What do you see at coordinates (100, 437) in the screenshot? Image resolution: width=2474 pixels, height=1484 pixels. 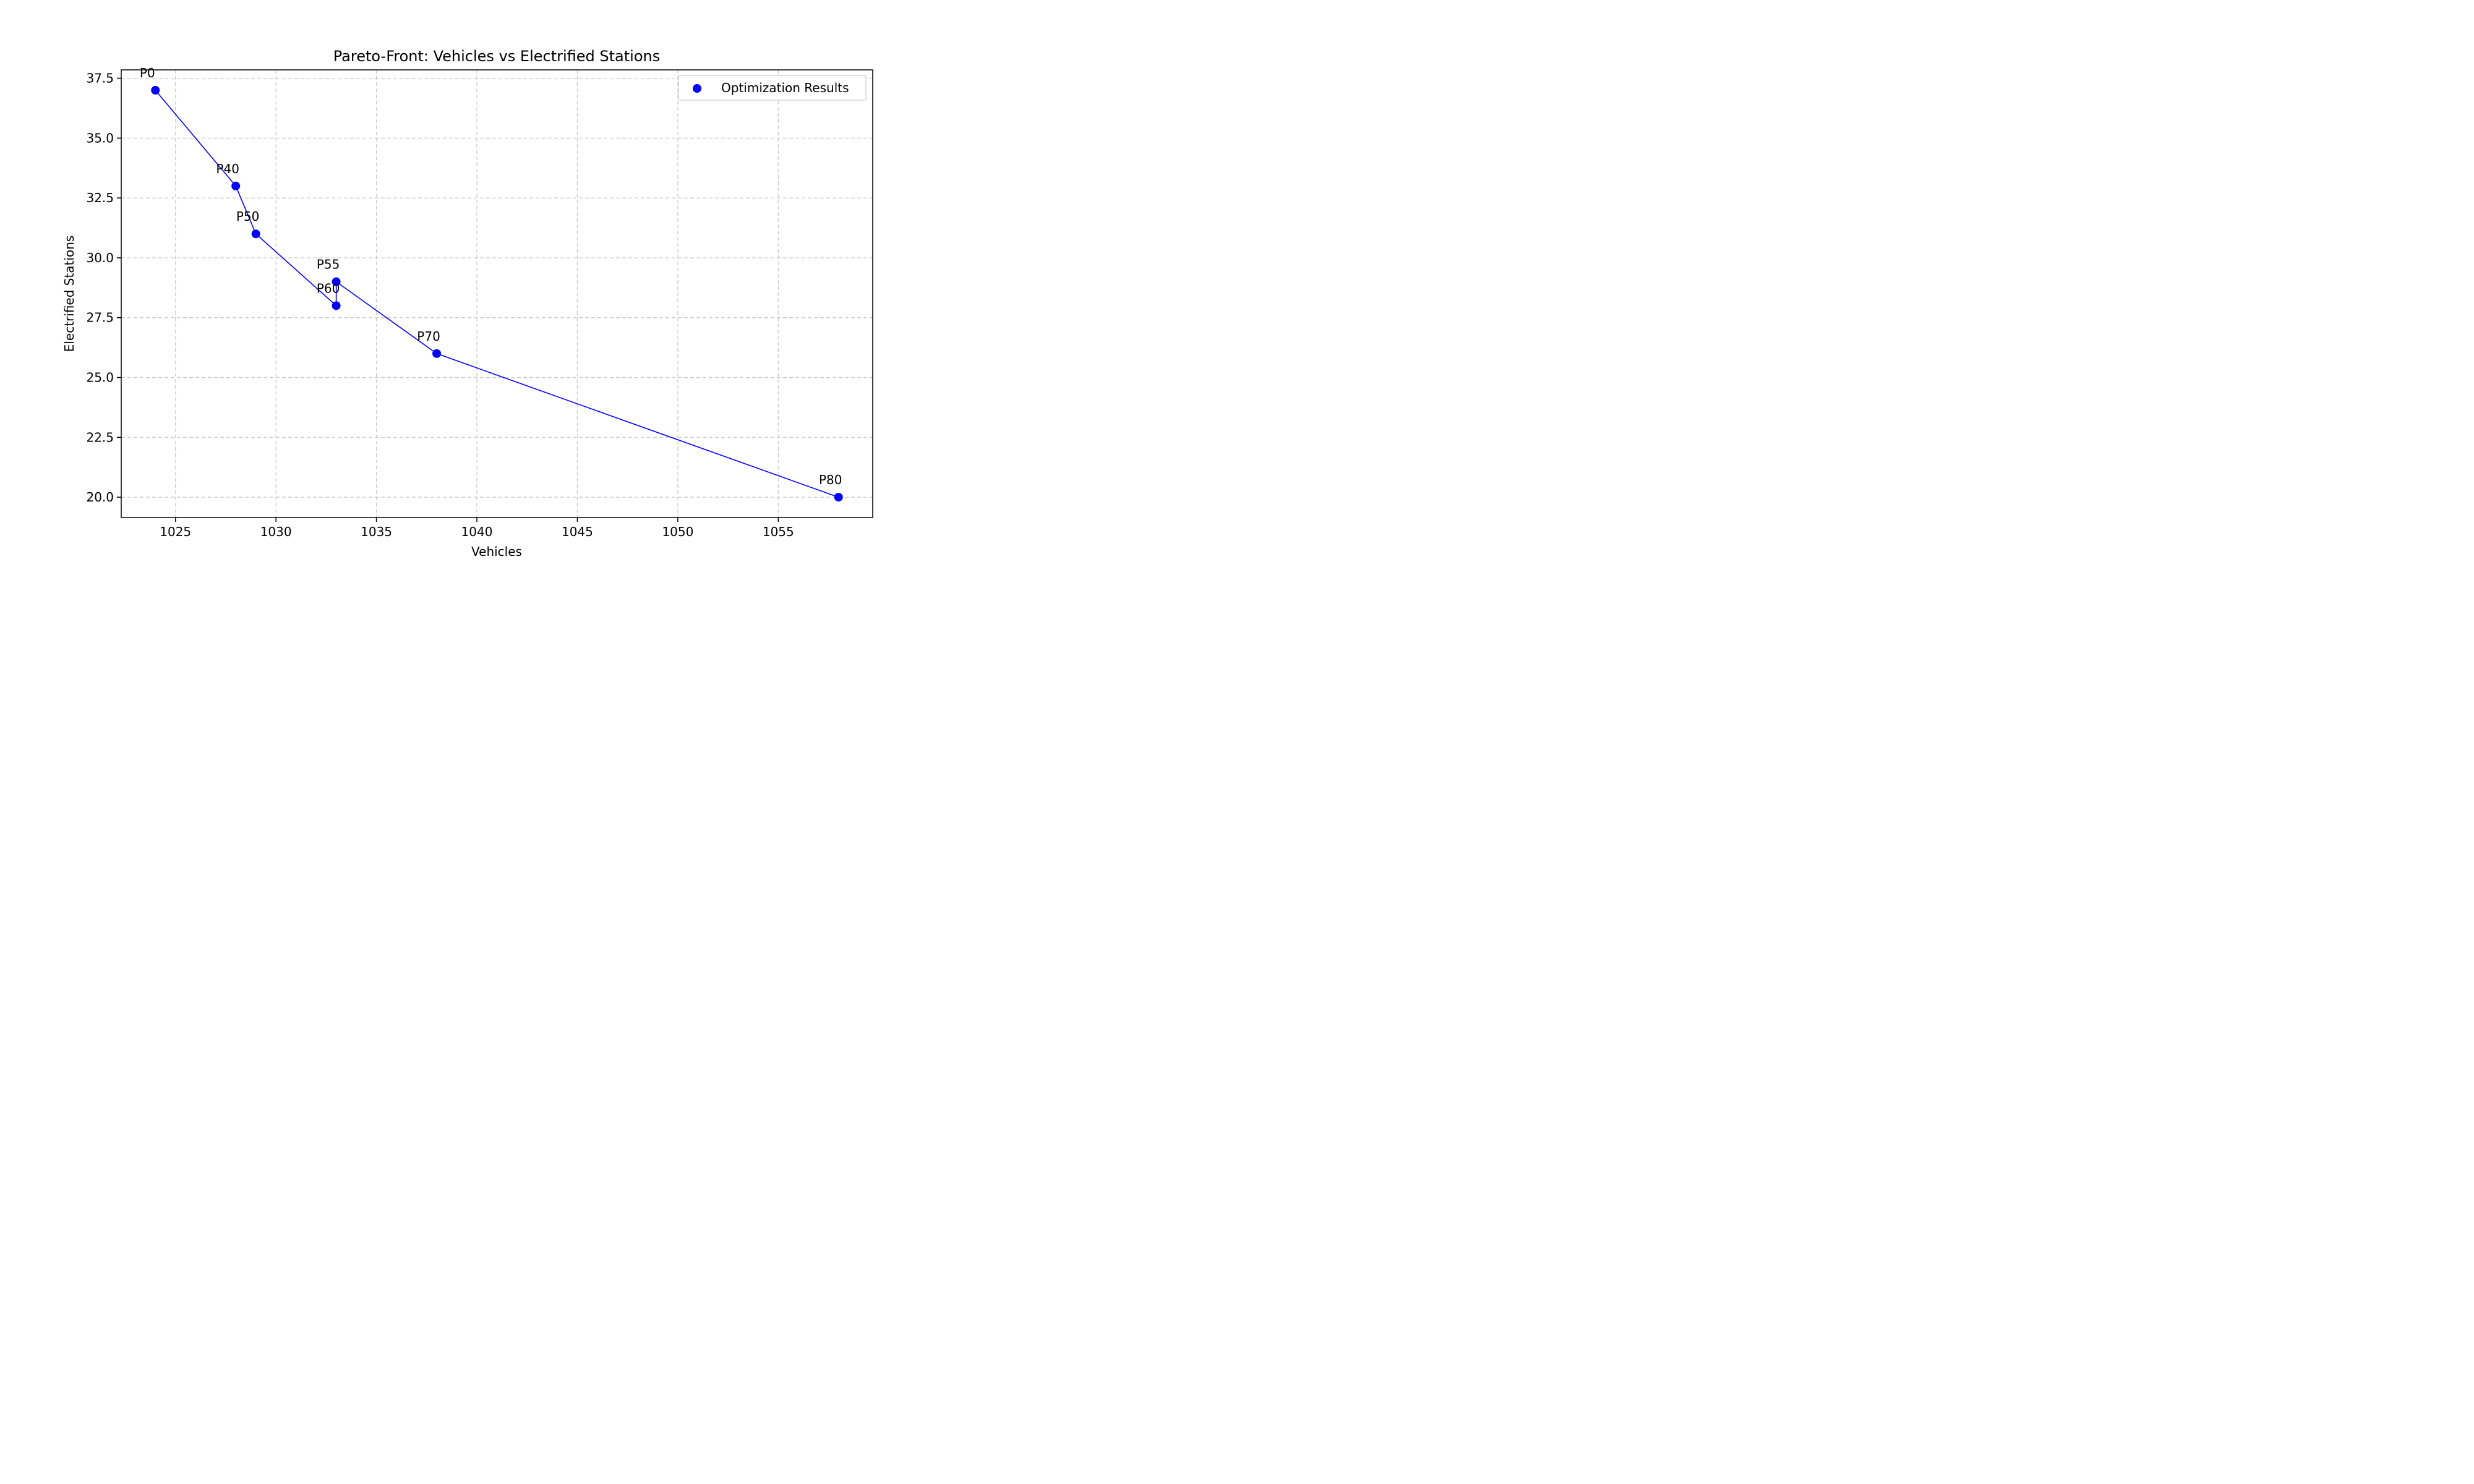 I see `y-tick-label: 22.5` at bounding box center [100, 437].